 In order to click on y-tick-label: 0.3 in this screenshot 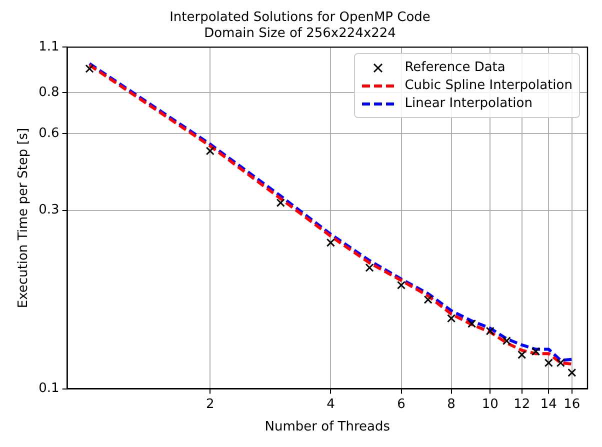, I will do `click(49, 210)`.